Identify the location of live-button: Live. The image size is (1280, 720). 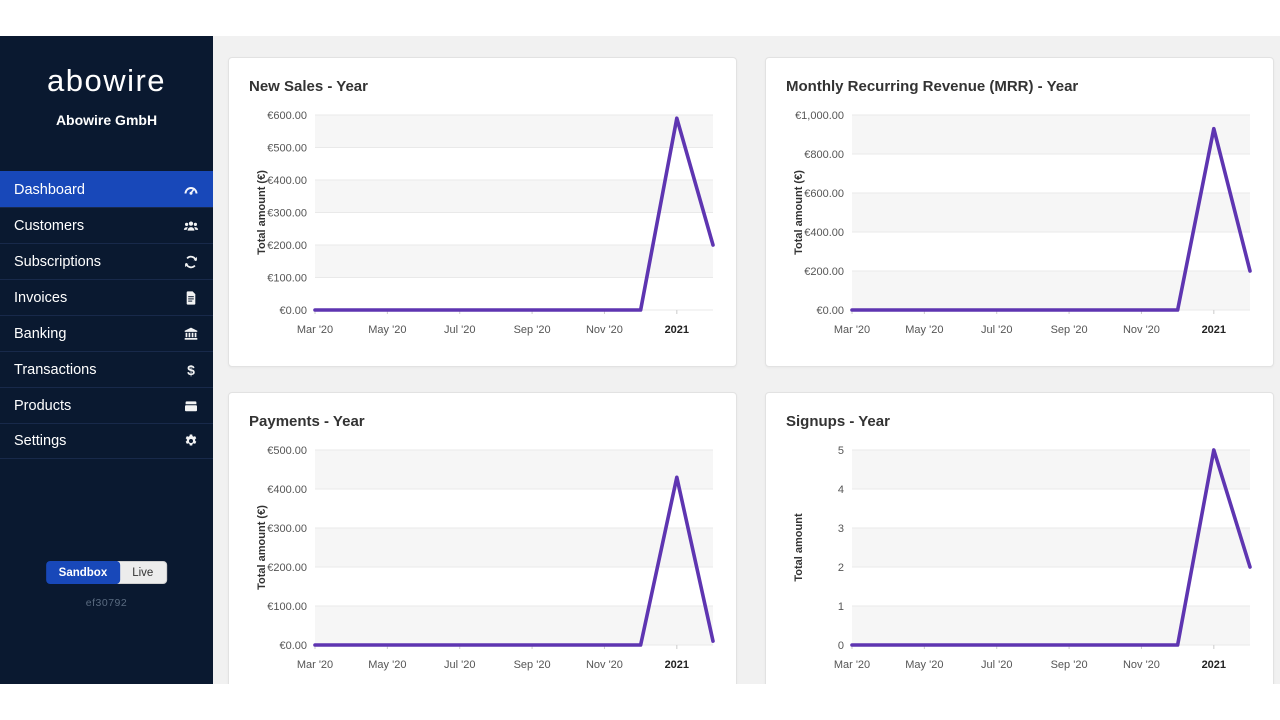
(142, 572).